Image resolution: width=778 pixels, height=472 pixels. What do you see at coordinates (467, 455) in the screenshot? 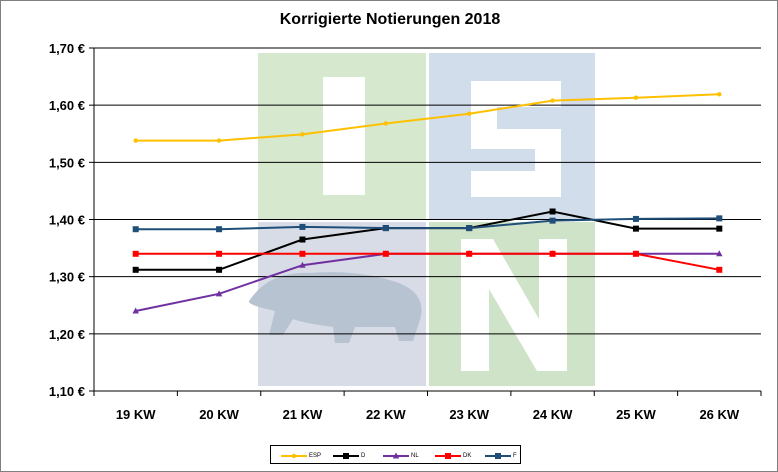
I see `legend-label: DK` at bounding box center [467, 455].